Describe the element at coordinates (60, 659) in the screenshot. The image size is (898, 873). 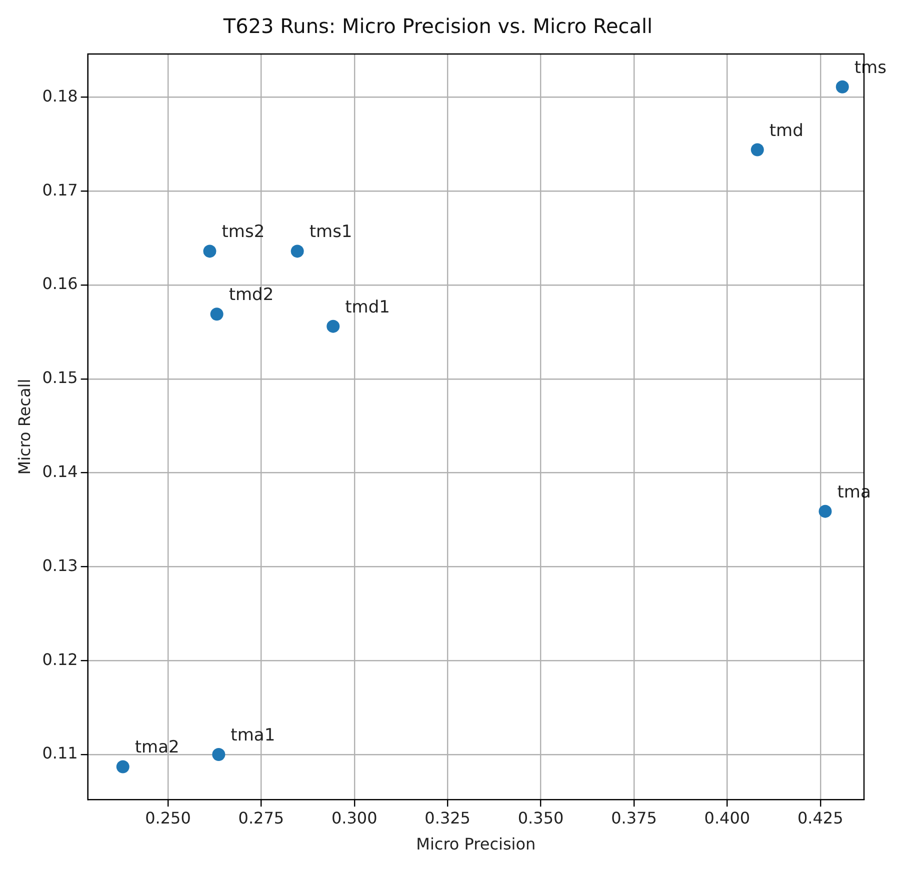
I see `y-tick-label: 0.12` at that location.